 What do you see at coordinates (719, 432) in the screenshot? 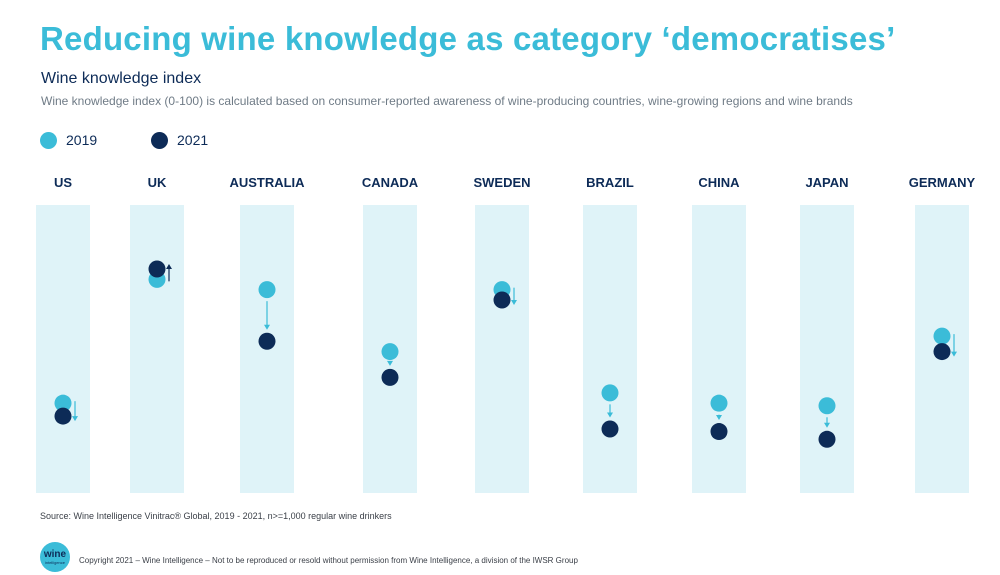
I see `dot-2021-china` at bounding box center [719, 432].